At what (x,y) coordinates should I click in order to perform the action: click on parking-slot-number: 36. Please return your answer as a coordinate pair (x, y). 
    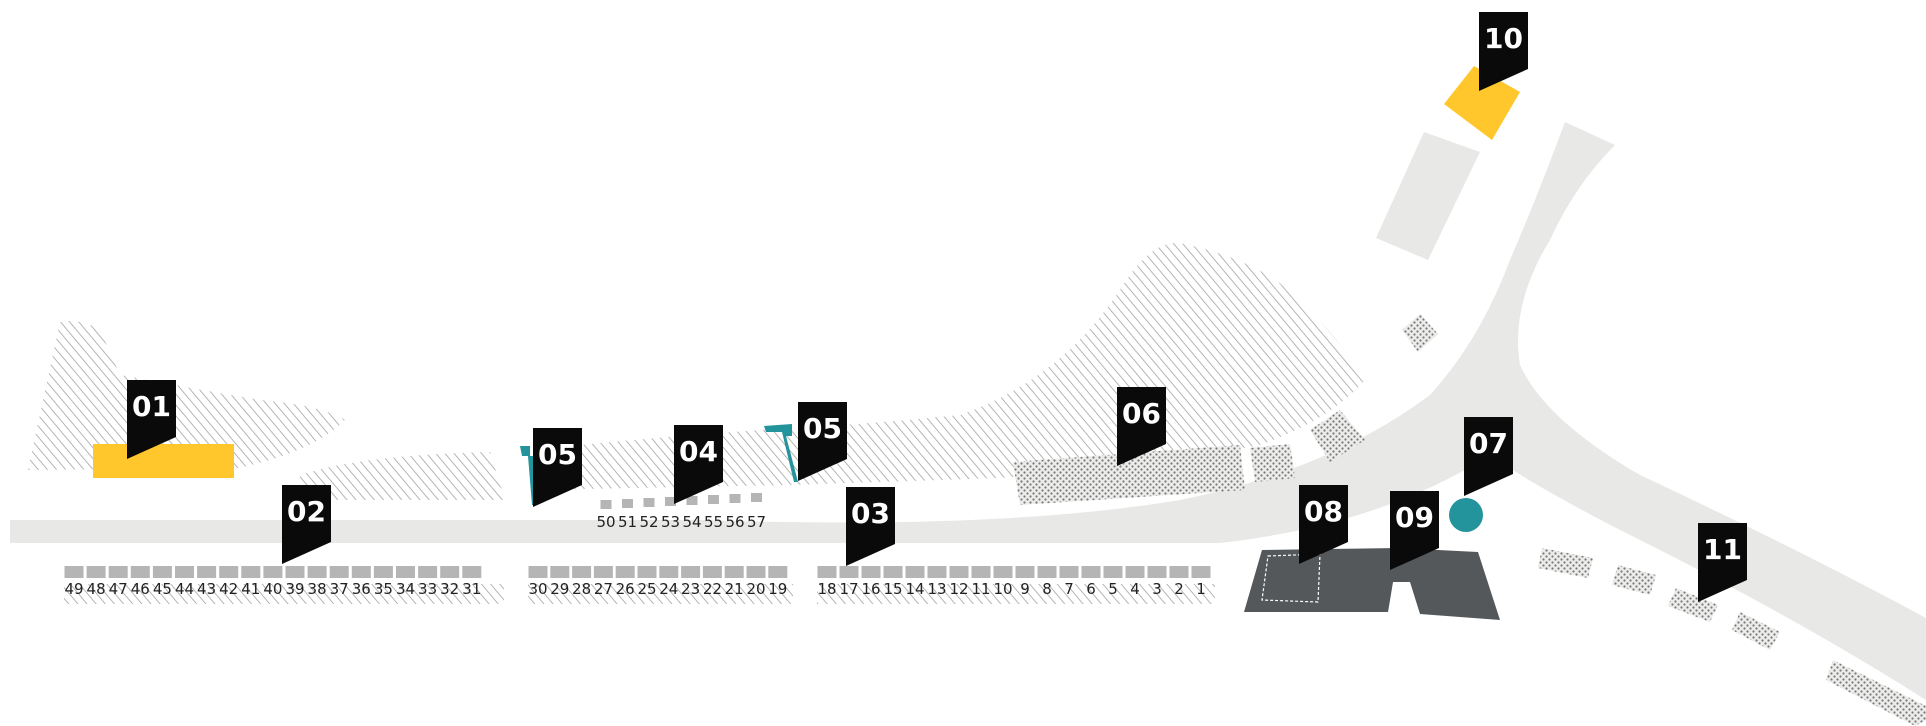
    Looking at the image, I should click on (361, 589).